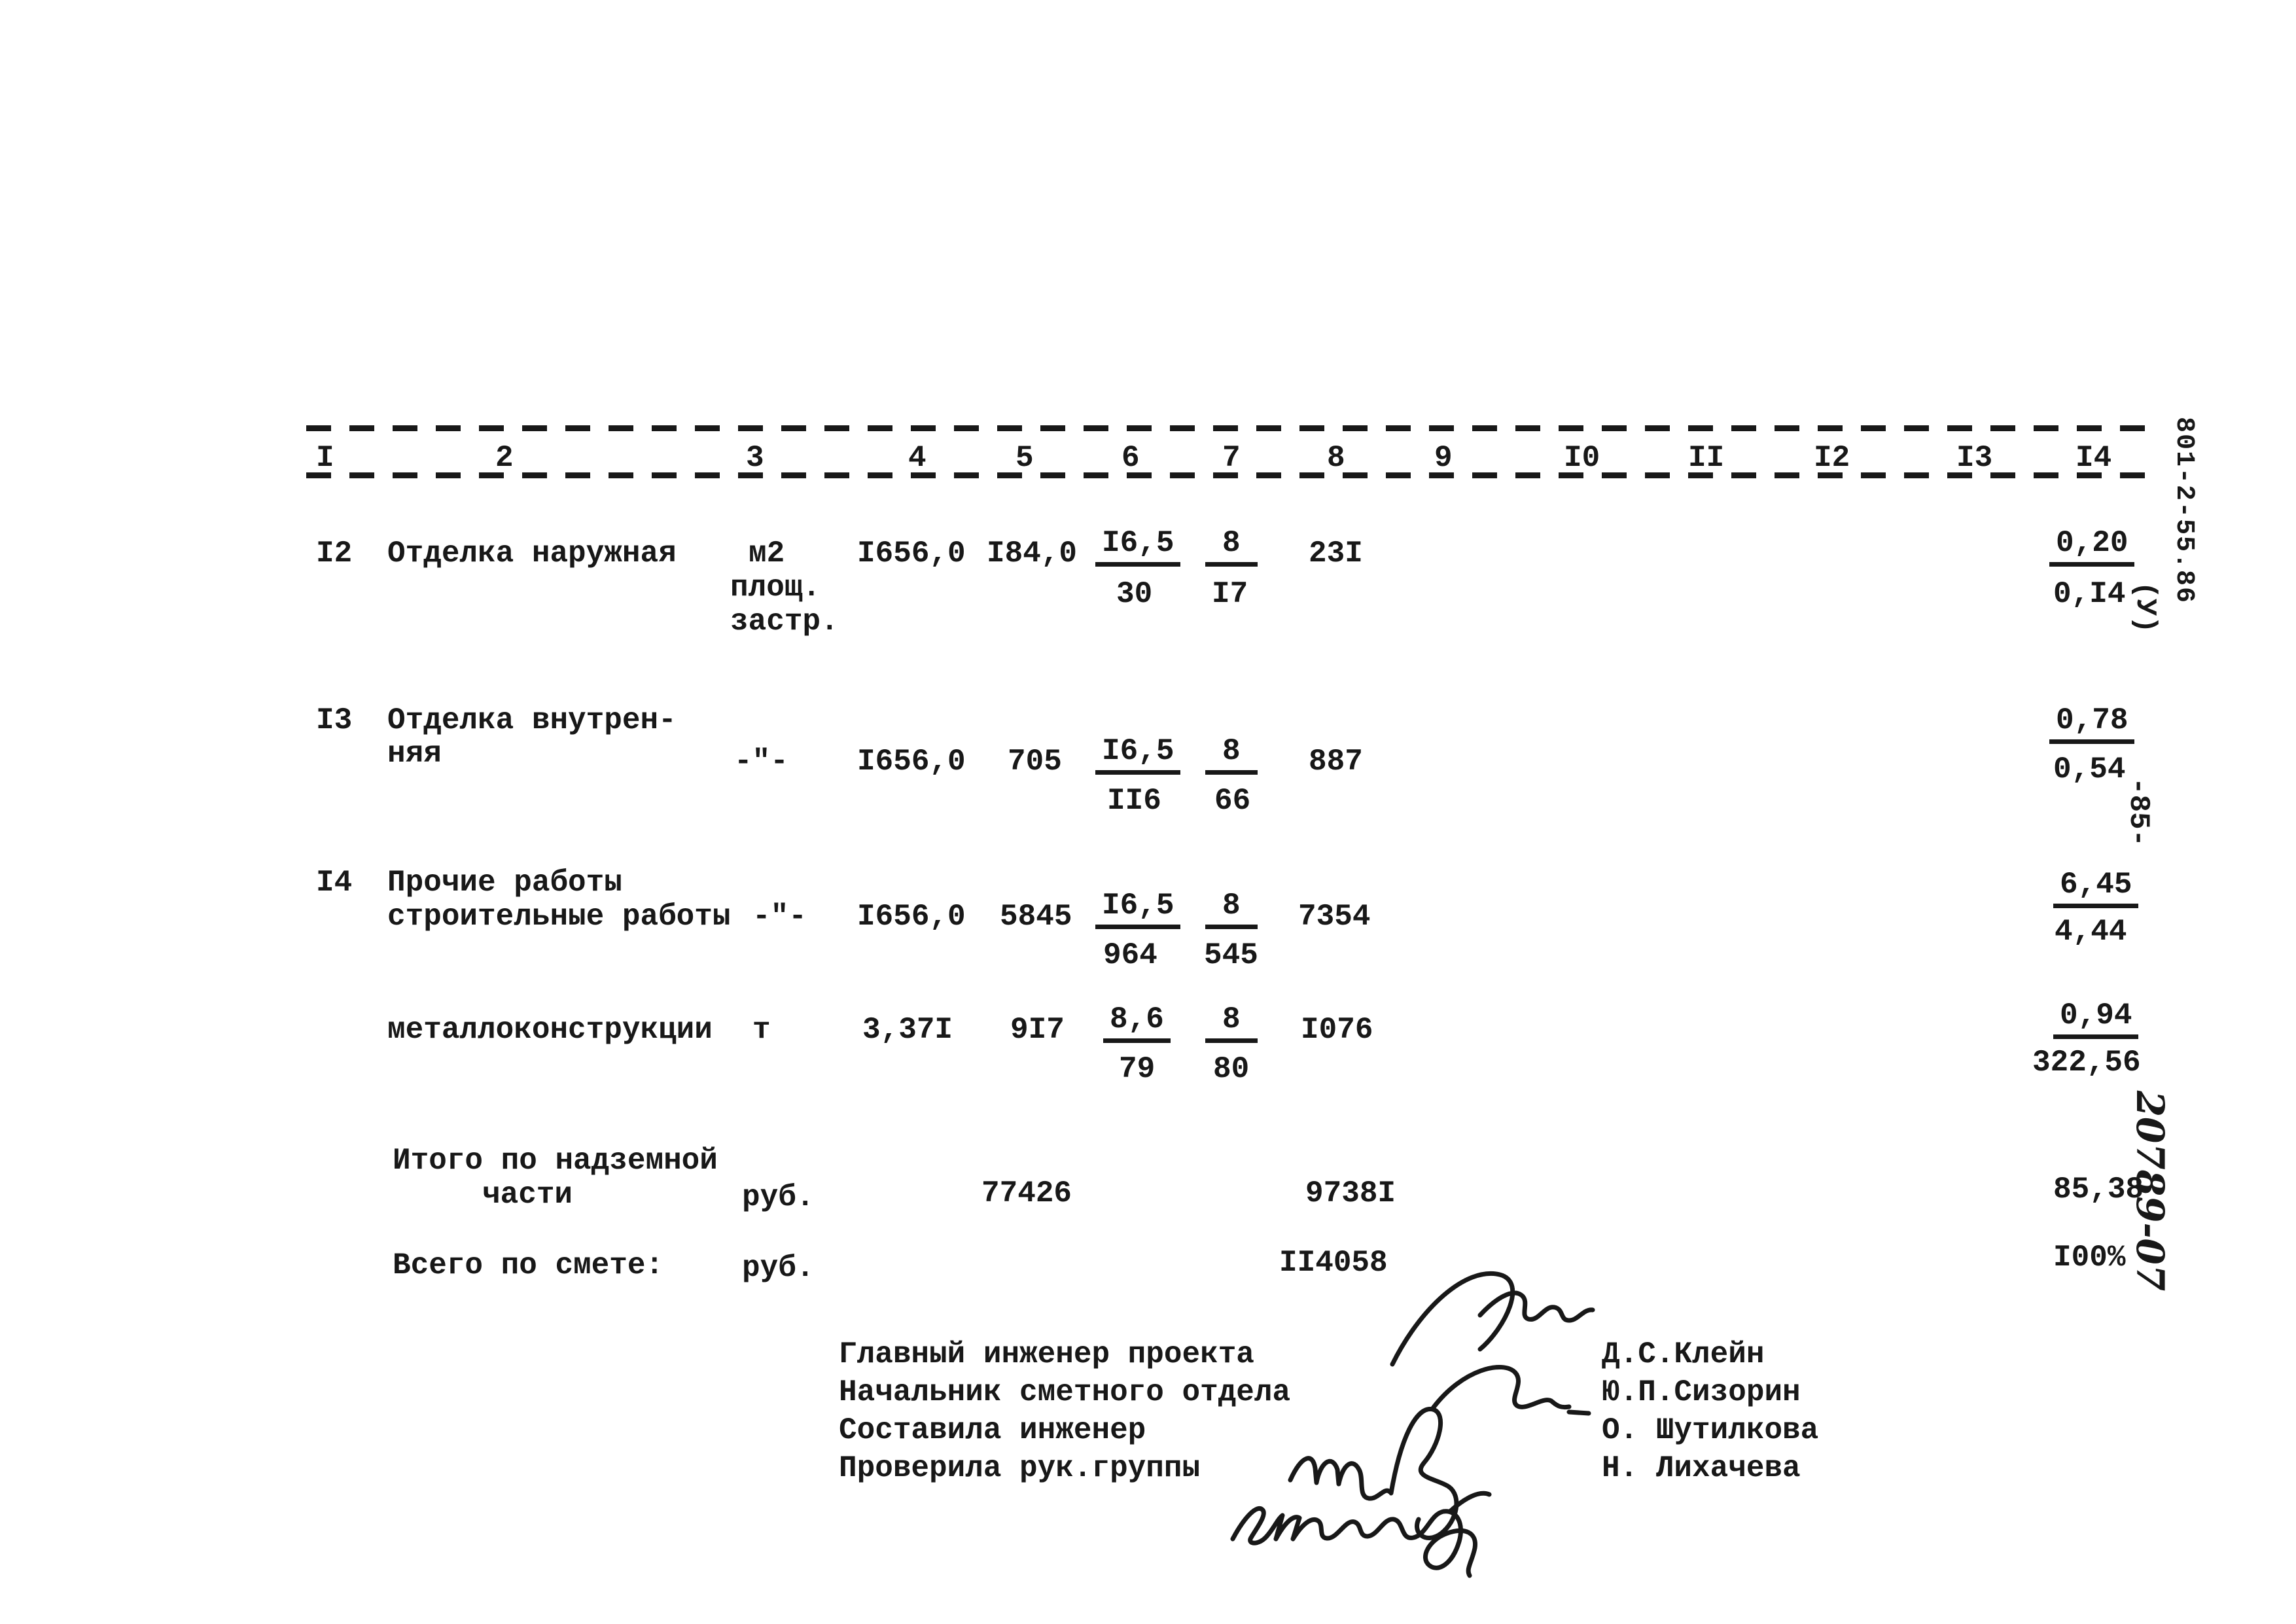  What do you see at coordinates (778, 1197) in the screenshot?
I see `total-aboveground-unit: руб.` at bounding box center [778, 1197].